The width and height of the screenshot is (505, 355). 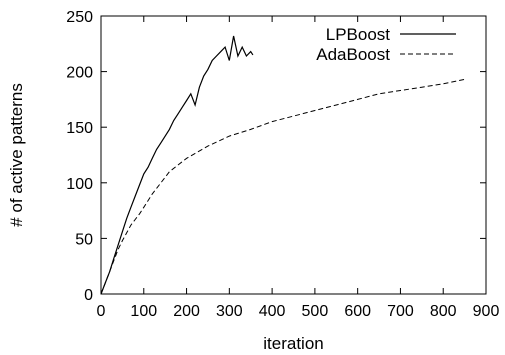 I want to click on x-axis-title: iteration, so click(x=293, y=343).